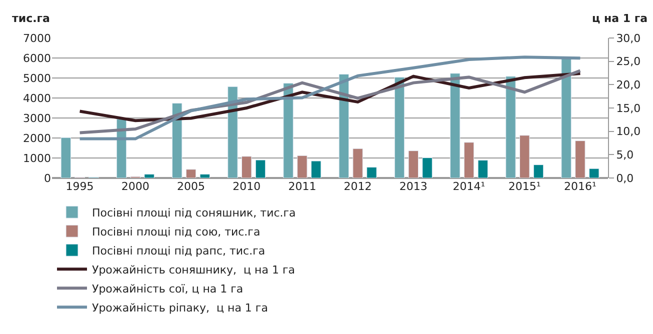 Image resolution: width=653 pixels, height=334 pixels. What do you see at coordinates (580, 186) in the screenshot?
I see `x-tick-label: 2016¹` at bounding box center [580, 186].